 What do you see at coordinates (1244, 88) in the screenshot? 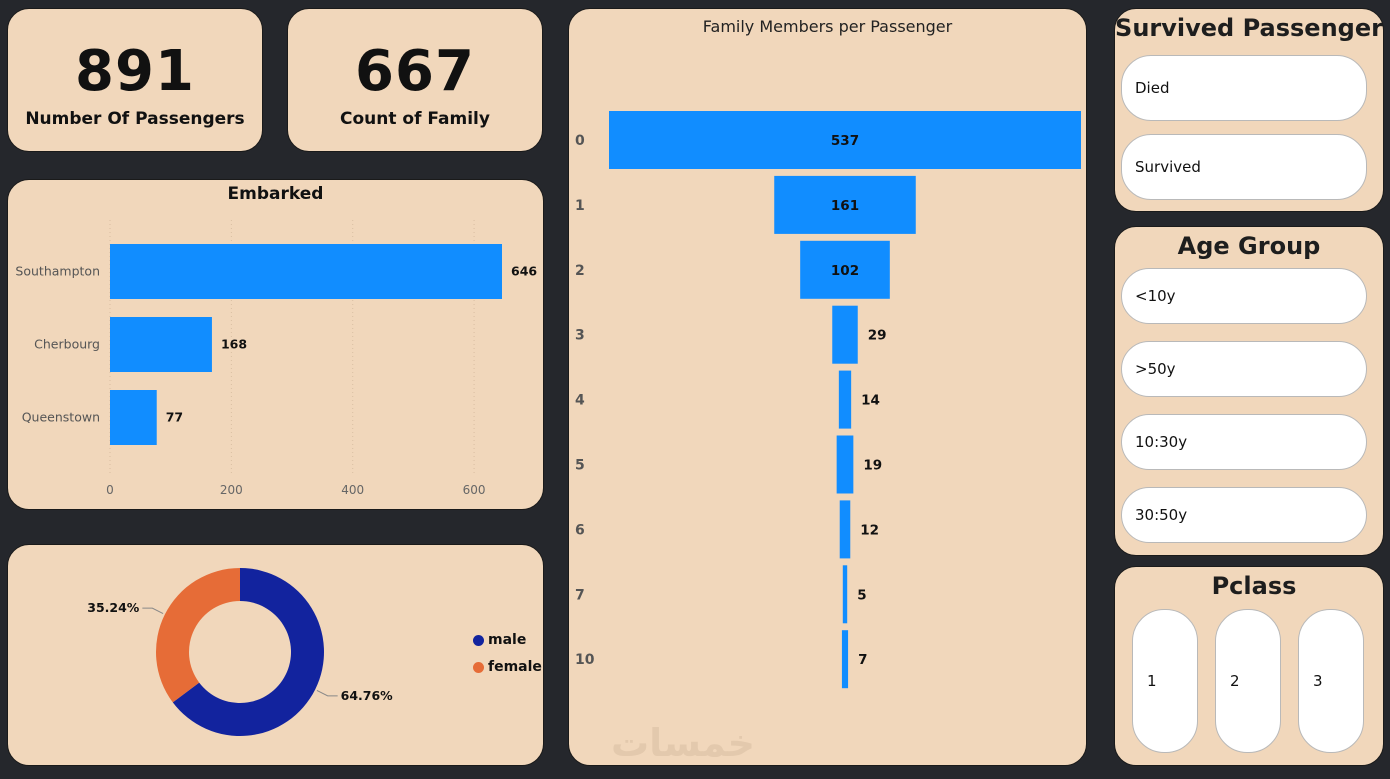
I see `slicer-item-died: Died` at bounding box center [1244, 88].